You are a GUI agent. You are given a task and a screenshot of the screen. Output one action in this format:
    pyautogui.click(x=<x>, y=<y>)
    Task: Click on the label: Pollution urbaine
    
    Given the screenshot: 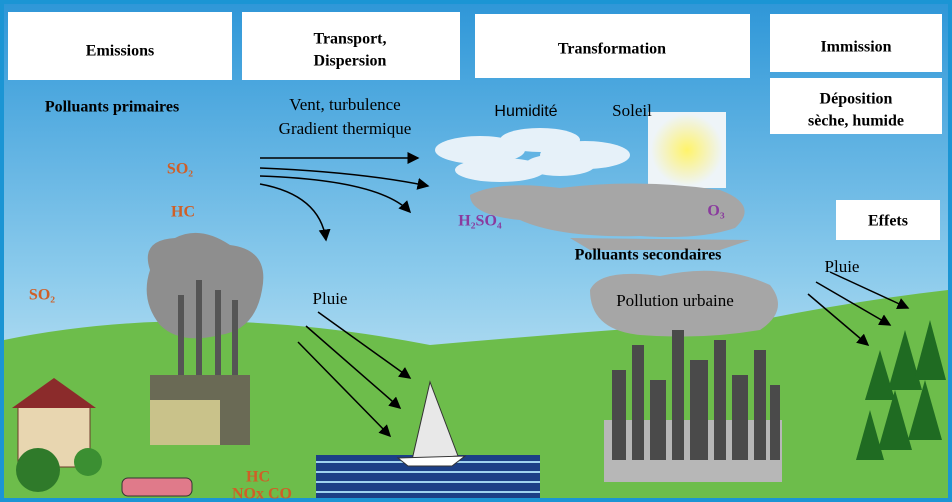 What is the action you would take?
    pyautogui.click(x=675, y=300)
    